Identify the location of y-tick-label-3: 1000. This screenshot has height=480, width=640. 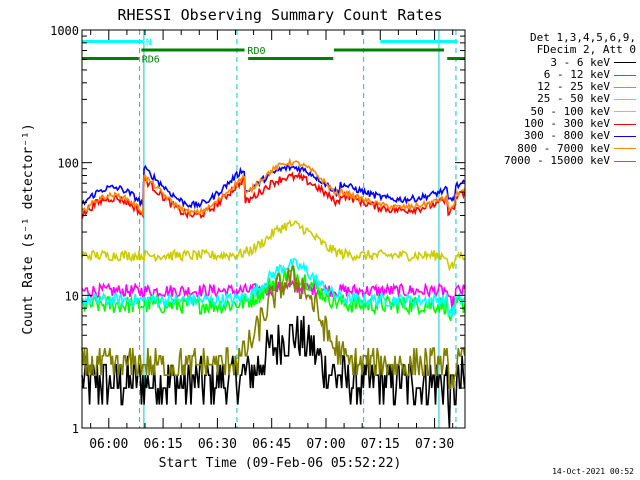
(64, 31).